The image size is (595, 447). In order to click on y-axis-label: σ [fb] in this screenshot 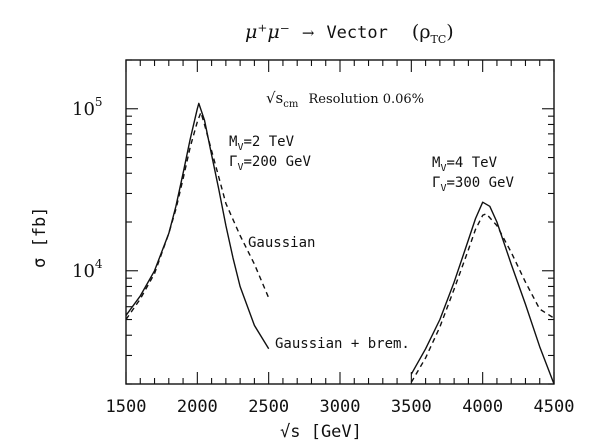, I will do `click(40, 237)`.